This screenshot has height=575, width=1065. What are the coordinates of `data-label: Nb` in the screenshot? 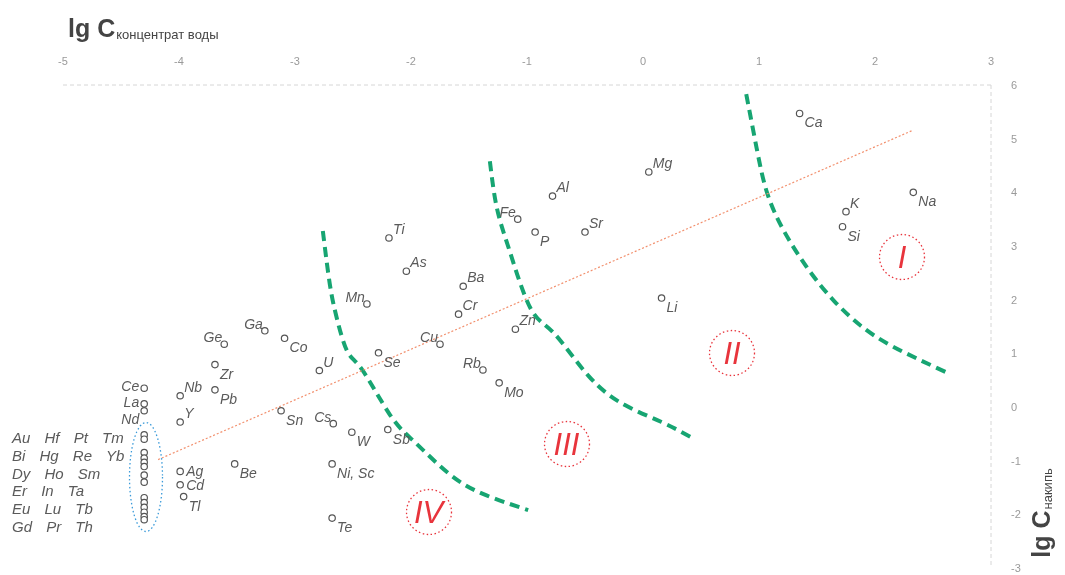 It's located at (193, 386).